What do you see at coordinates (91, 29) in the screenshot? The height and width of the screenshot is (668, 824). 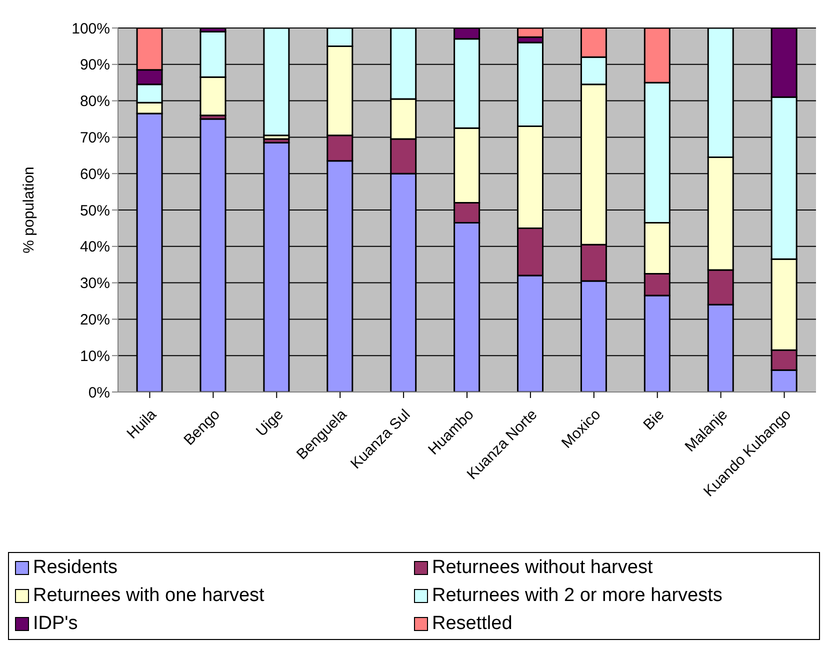 I see `y-tick-label: 100%` at bounding box center [91, 29].